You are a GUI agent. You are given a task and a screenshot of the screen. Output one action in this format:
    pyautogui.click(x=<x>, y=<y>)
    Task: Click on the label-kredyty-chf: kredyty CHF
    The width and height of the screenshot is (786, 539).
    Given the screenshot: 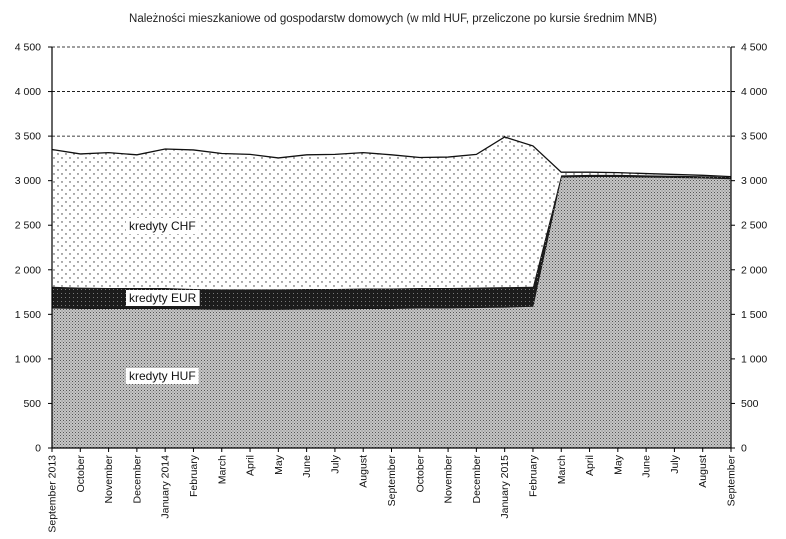 What is the action you would take?
    pyautogui.click(x=162, y=226)
    